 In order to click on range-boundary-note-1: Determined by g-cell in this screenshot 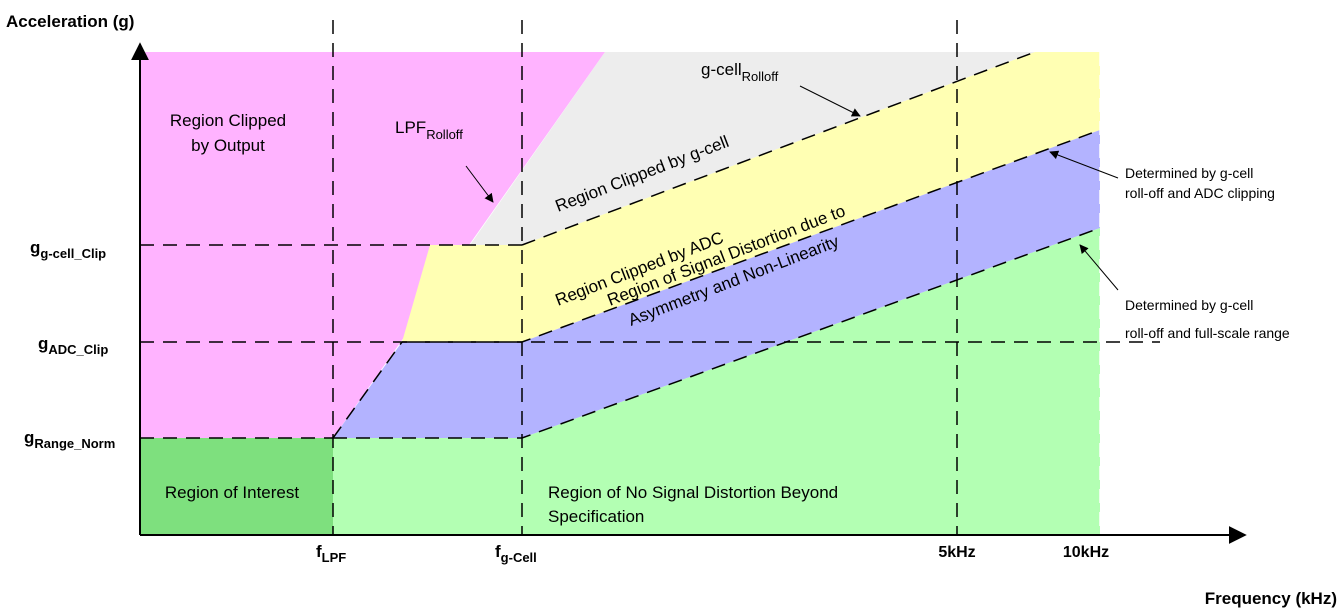, I will do `click(1189, 305)`.